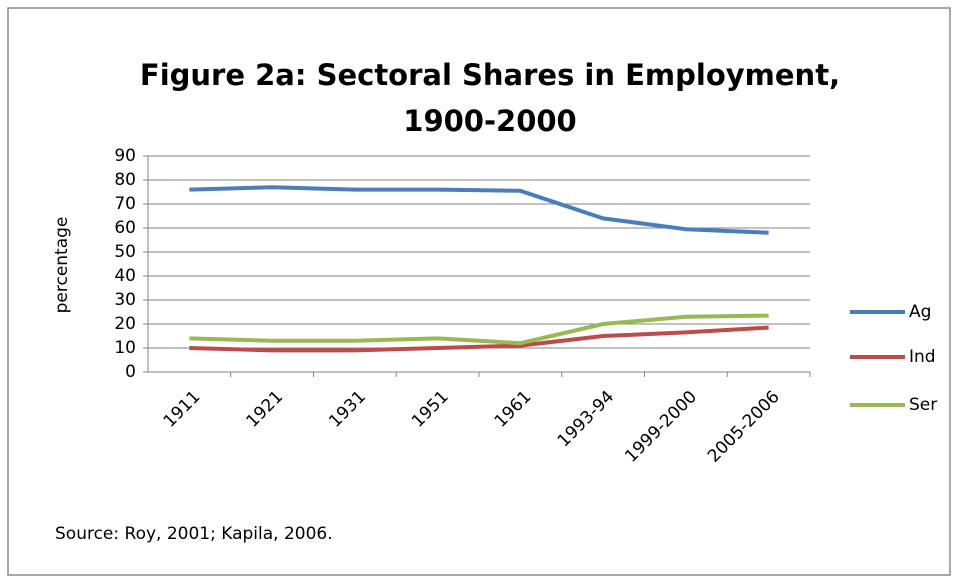 This screenshot has width=959, height=582. Describe the element at coordinates (130, 372) in the screenshot. I see `y-tick-label: 0` at that location.